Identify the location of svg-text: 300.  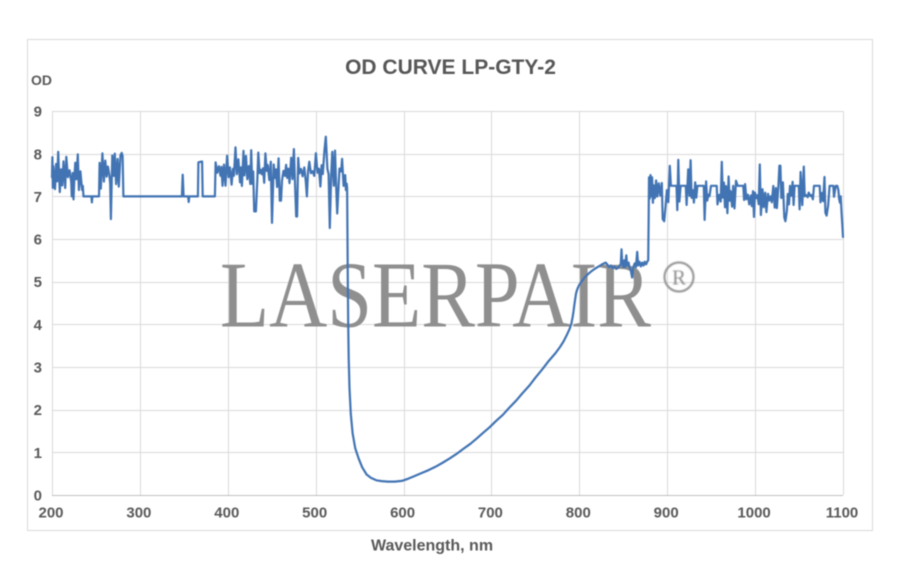
(138, 513).